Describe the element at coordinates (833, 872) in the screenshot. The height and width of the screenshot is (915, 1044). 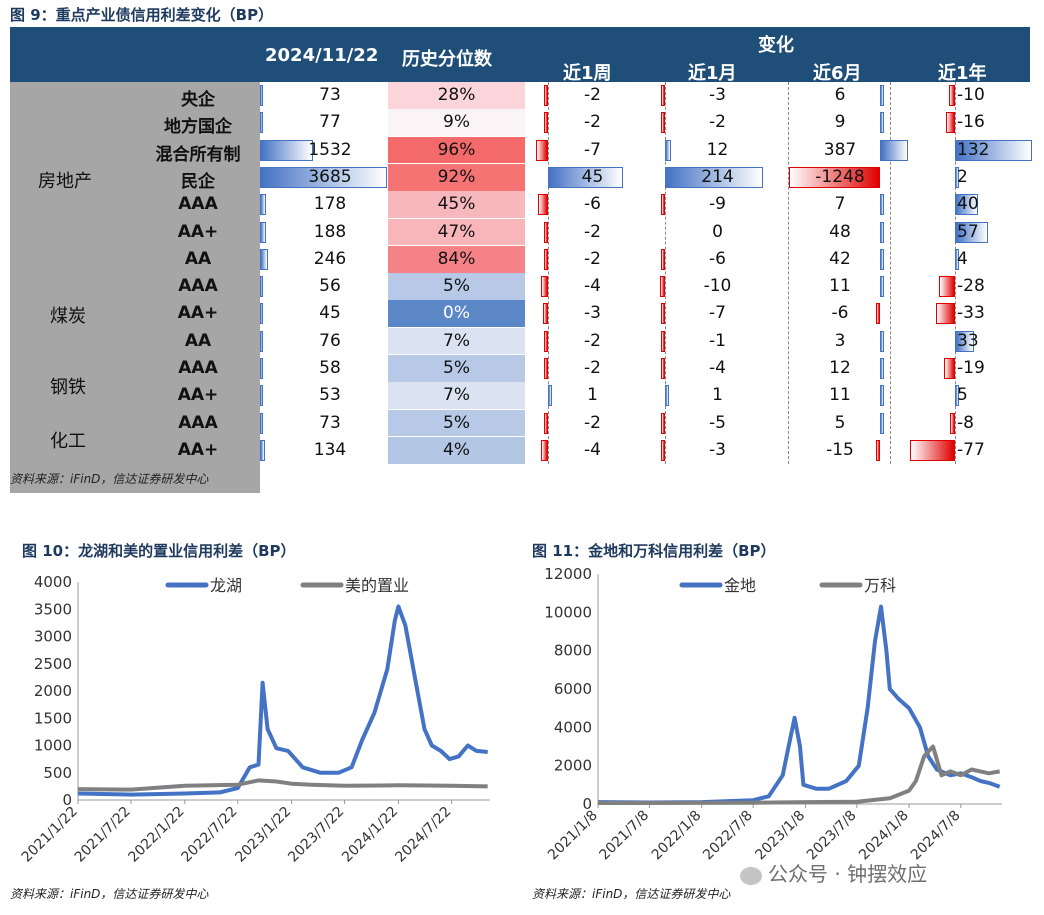
I see `watermark: 公众号 · 钟摆效应` at that location.